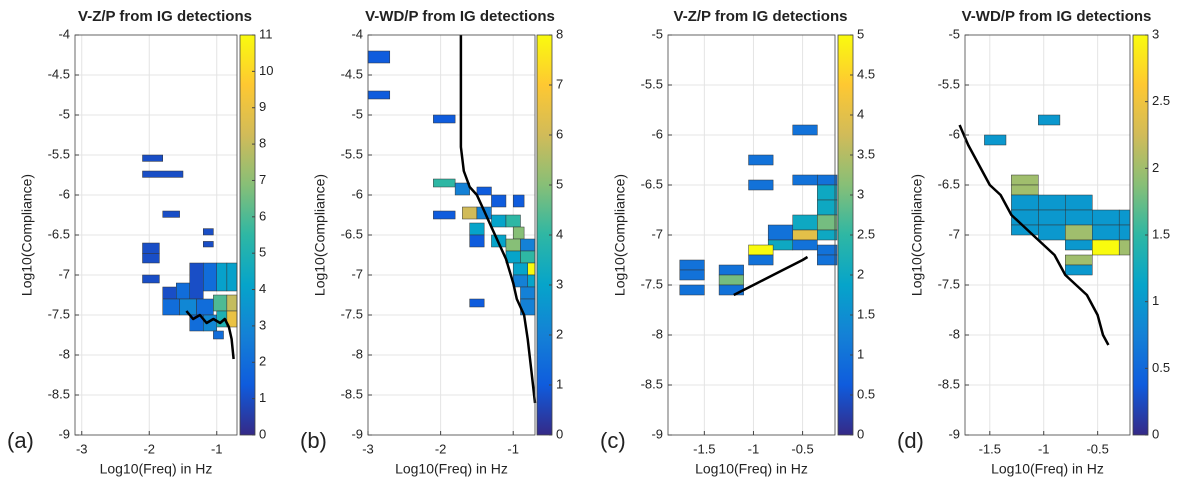  What do you see at coordinates (990, 448) in the screenshot?
I see `x-tick-label: -1.5` at bounding box center [990, 448].